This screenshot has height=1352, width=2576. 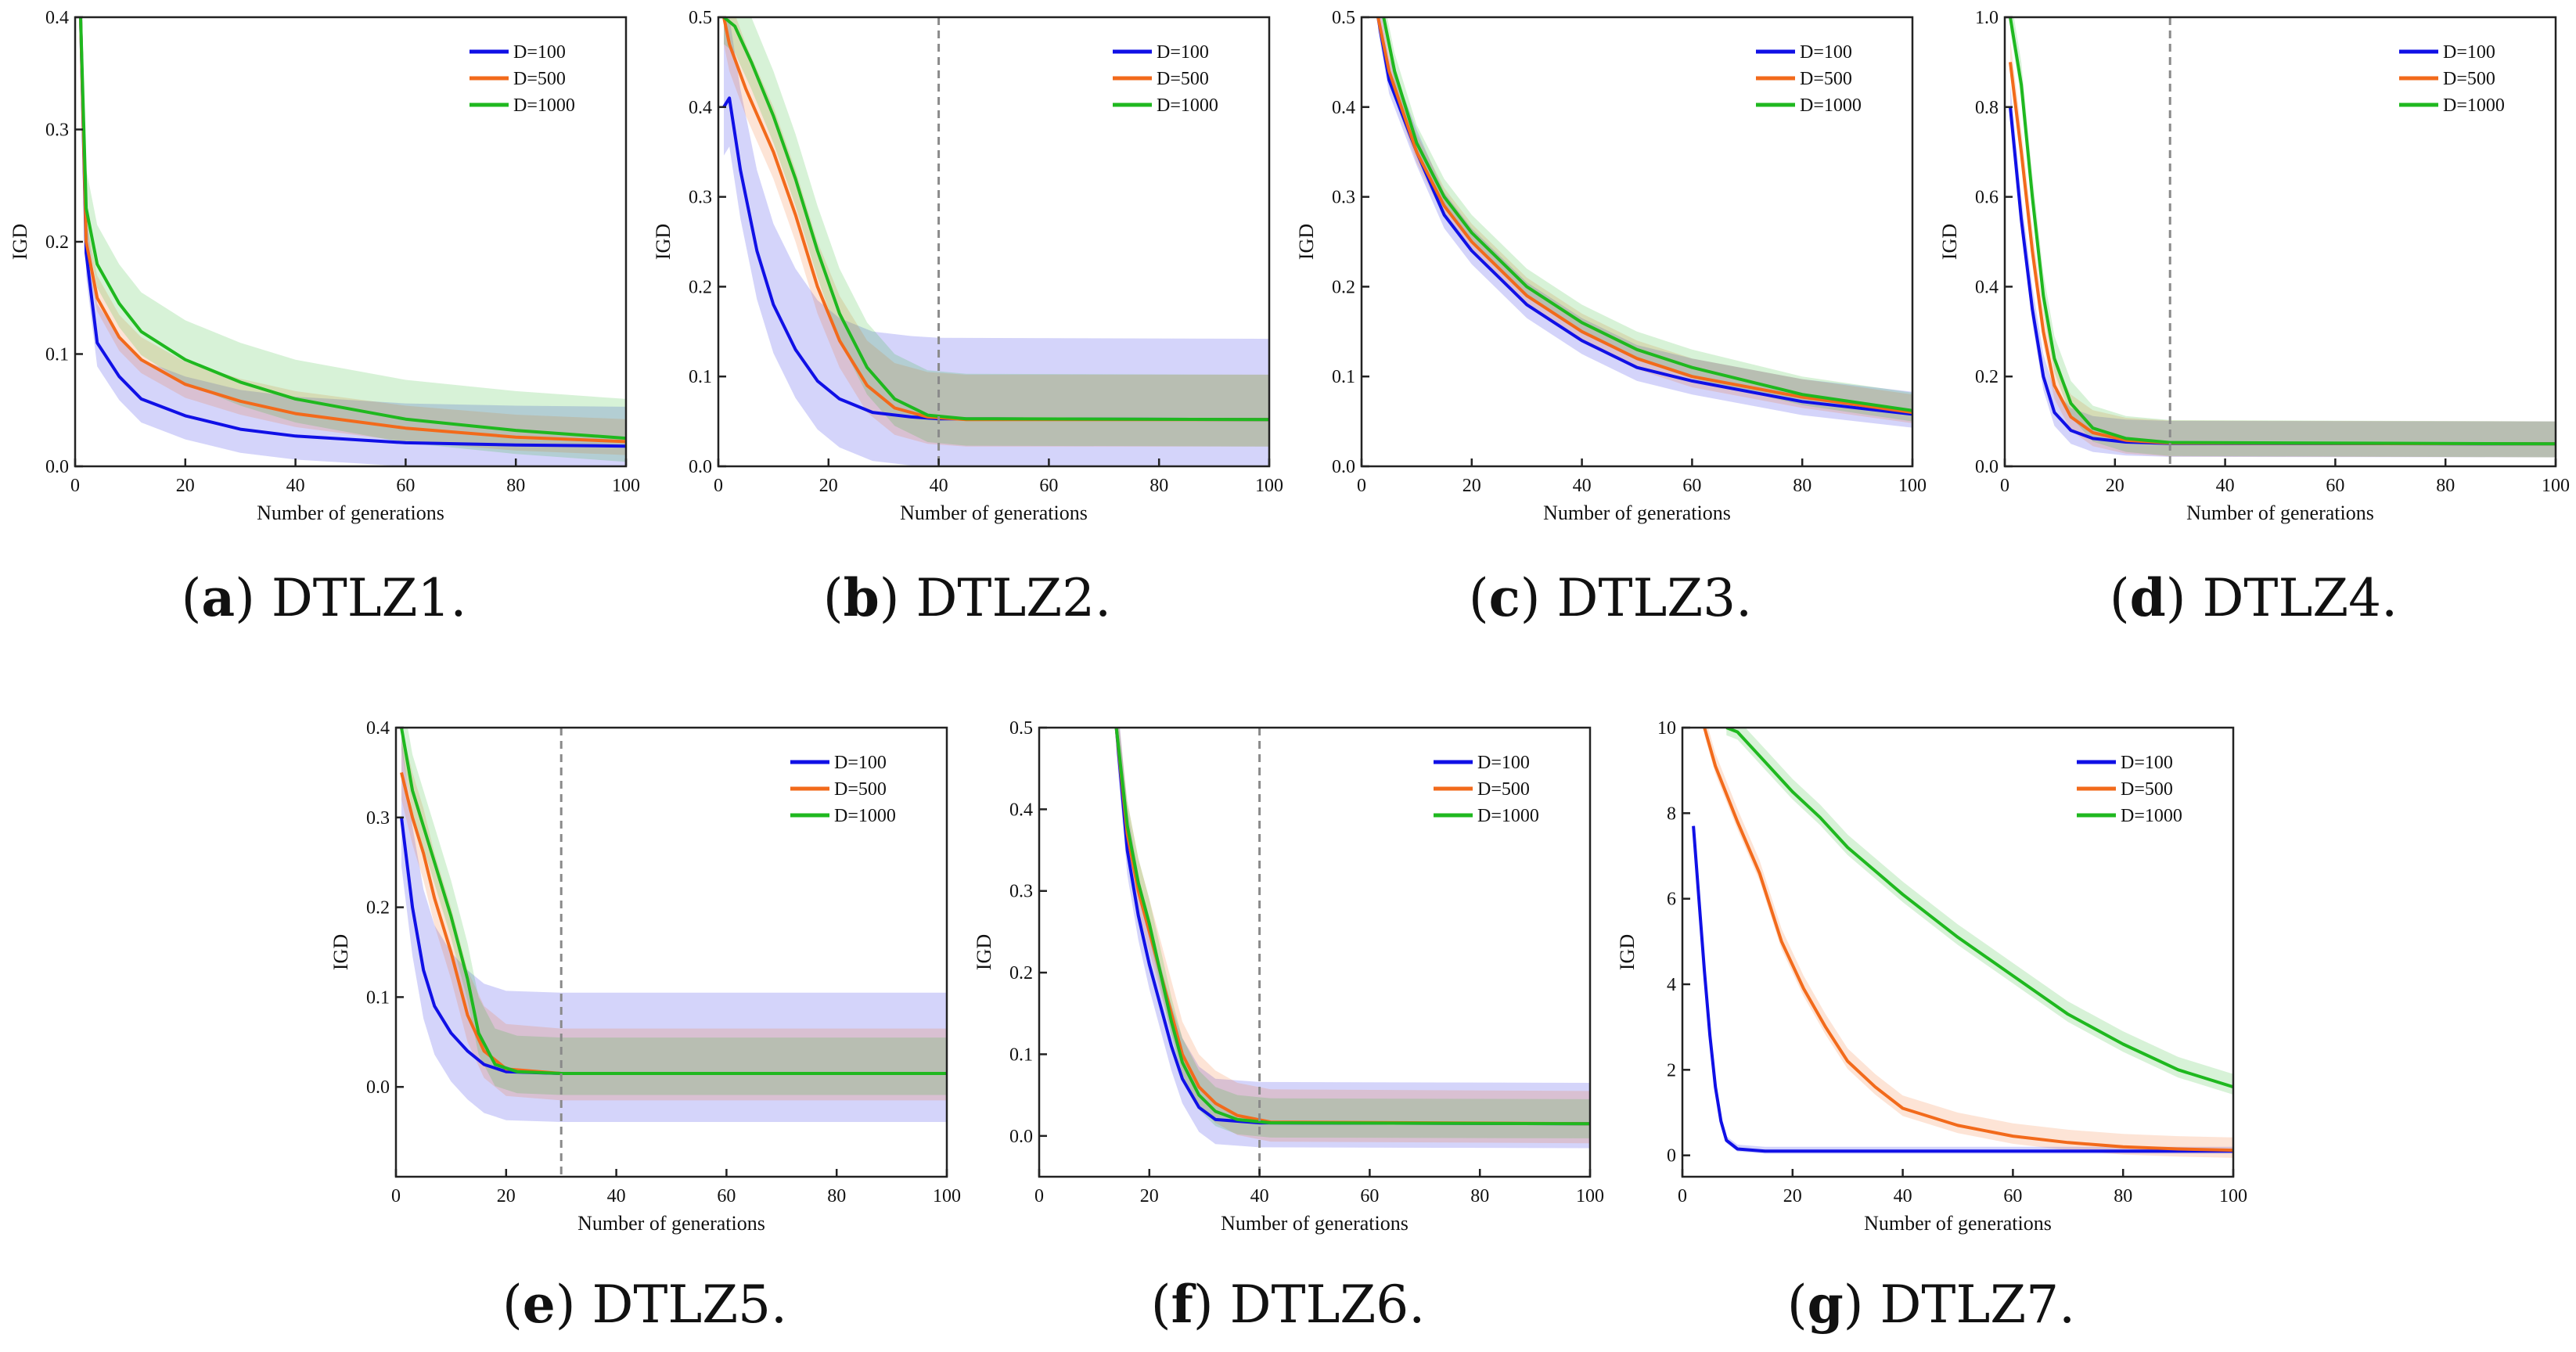 What do you see at coordinates (324, 598) in the screenshot?
I see `caption-a: (a) DTLZ1.` at bounding box center [324, 598].